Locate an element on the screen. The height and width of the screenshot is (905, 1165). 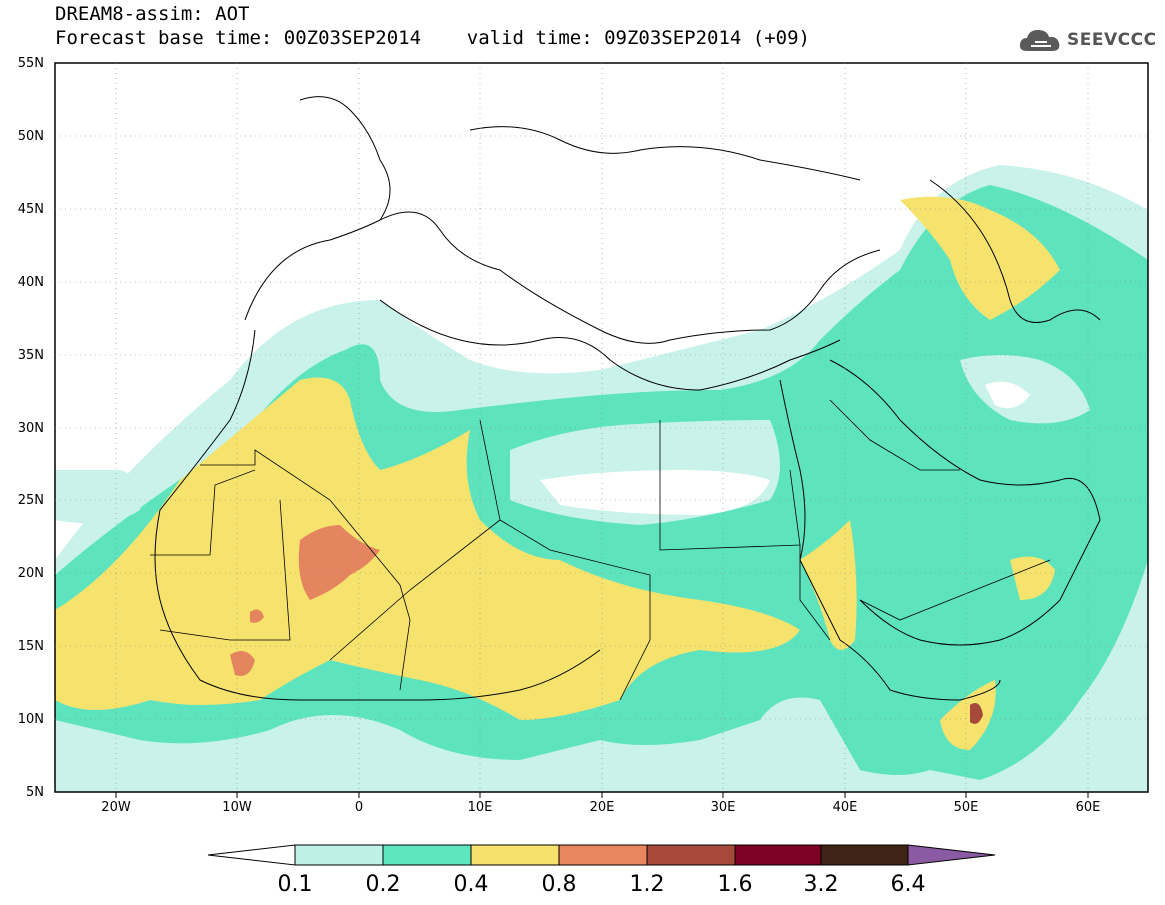
lon-label-40e: 40E is located at coordinates (845, 807).